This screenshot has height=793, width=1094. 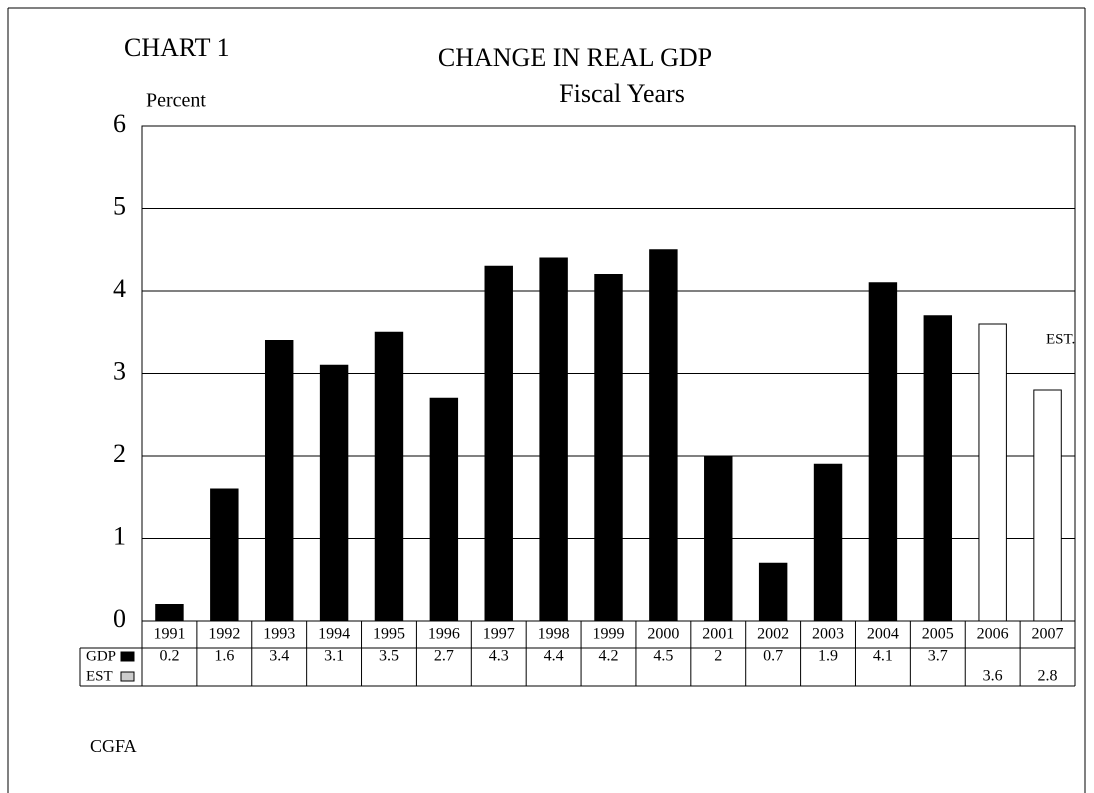 I want to click on x-tick-label: 1996, so click(x=444, y=634).